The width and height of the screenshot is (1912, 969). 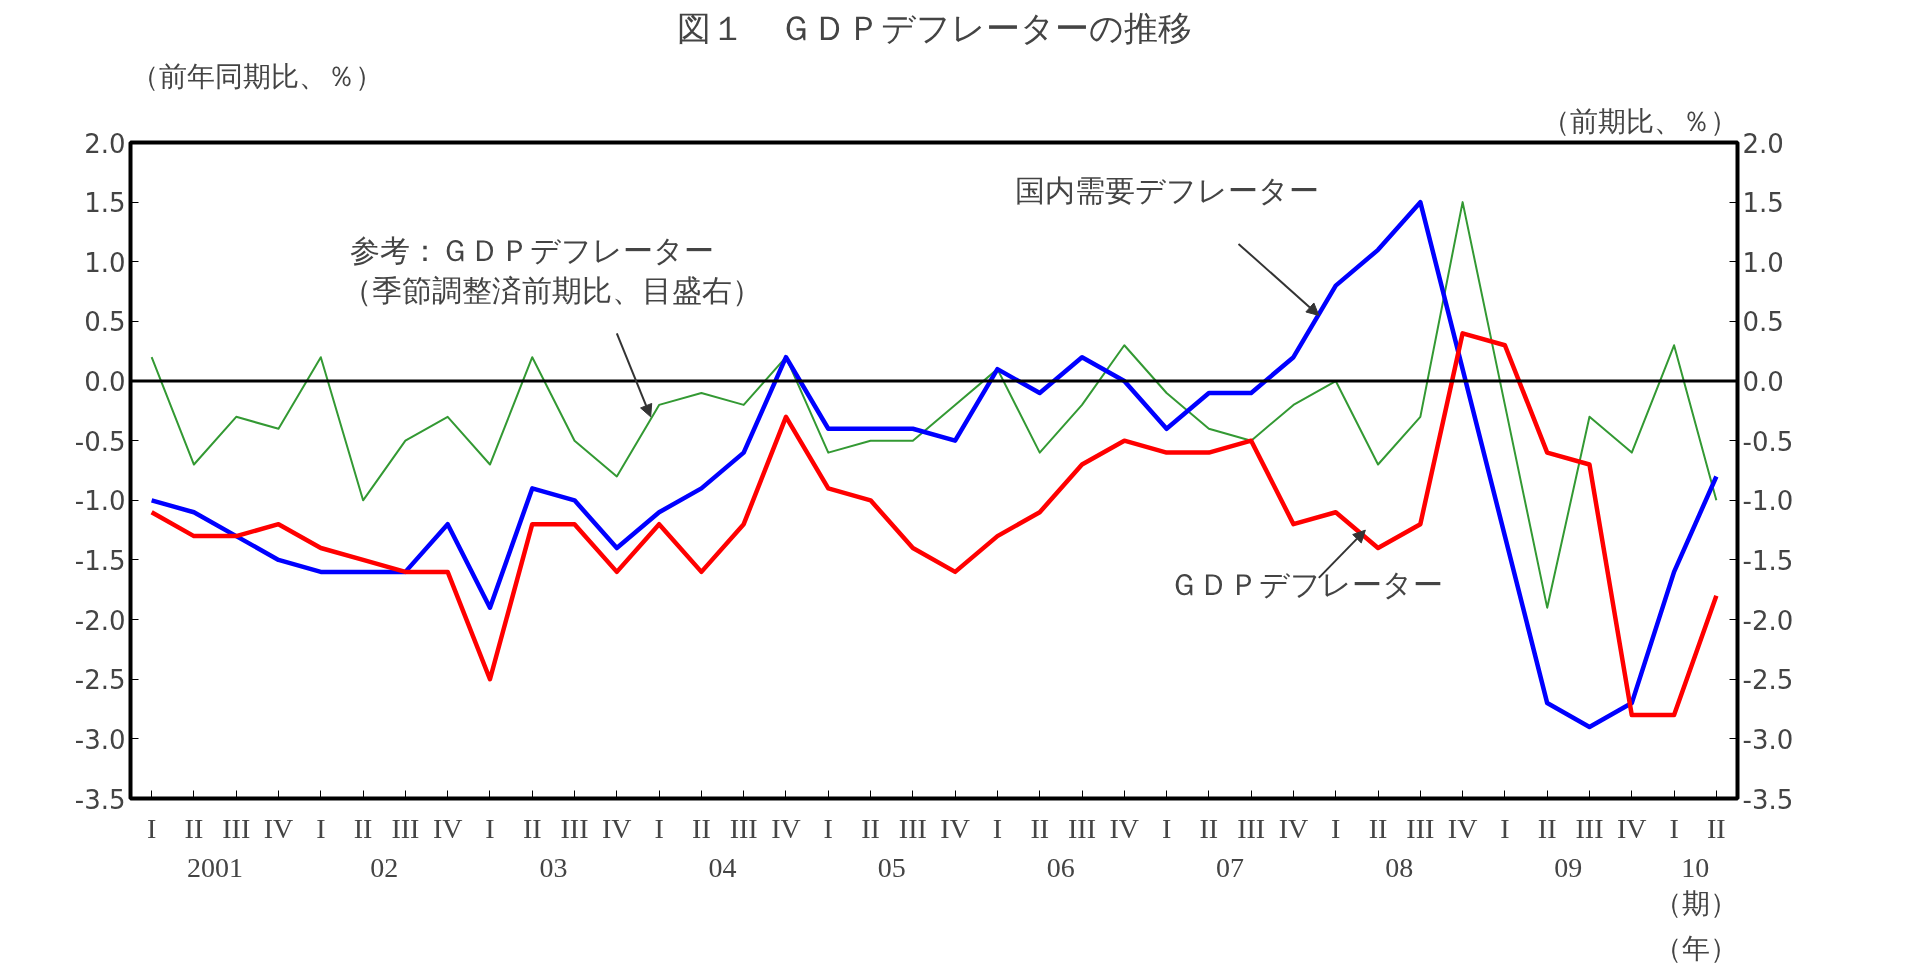 I want to click on y-tick-label: -2.0, so click(x=100, y=620).